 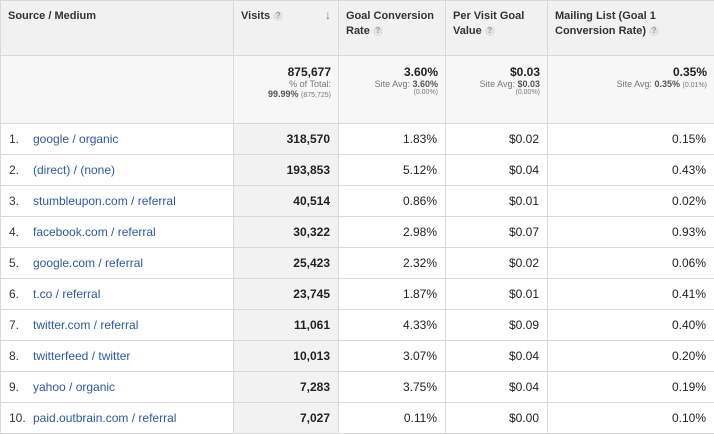 I want to click on visits-cell: 7,283, so click(x=286, y=387).